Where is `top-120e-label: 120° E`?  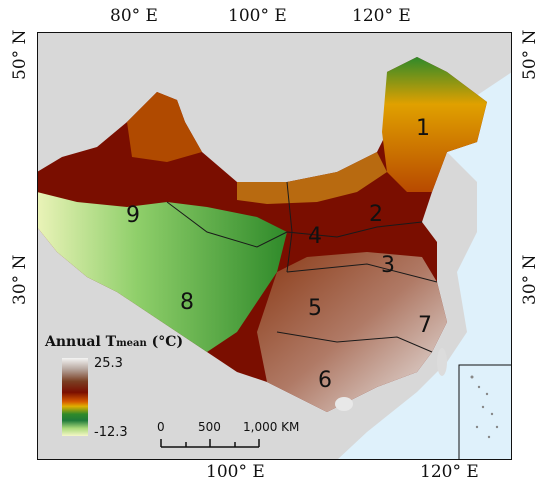
top-120e-label: 120° E is located at coordinates (381, 16).